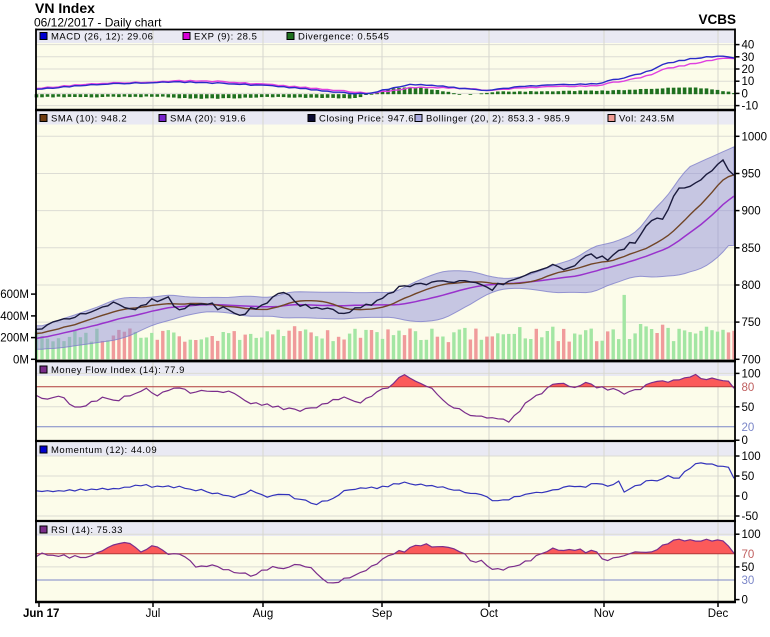 This screenshot has height=637, width=770. What do you see at coordinates (489, 614) in the screenshot?
I see `svg-text: Oct` at bounding box center [489, 614].